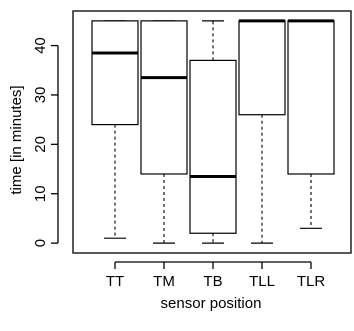 This screenshot has height=331, width=354. Describe the element at coordinates (311, 281) in the screenshot. I see `x-tick-label: TLR` at that location.